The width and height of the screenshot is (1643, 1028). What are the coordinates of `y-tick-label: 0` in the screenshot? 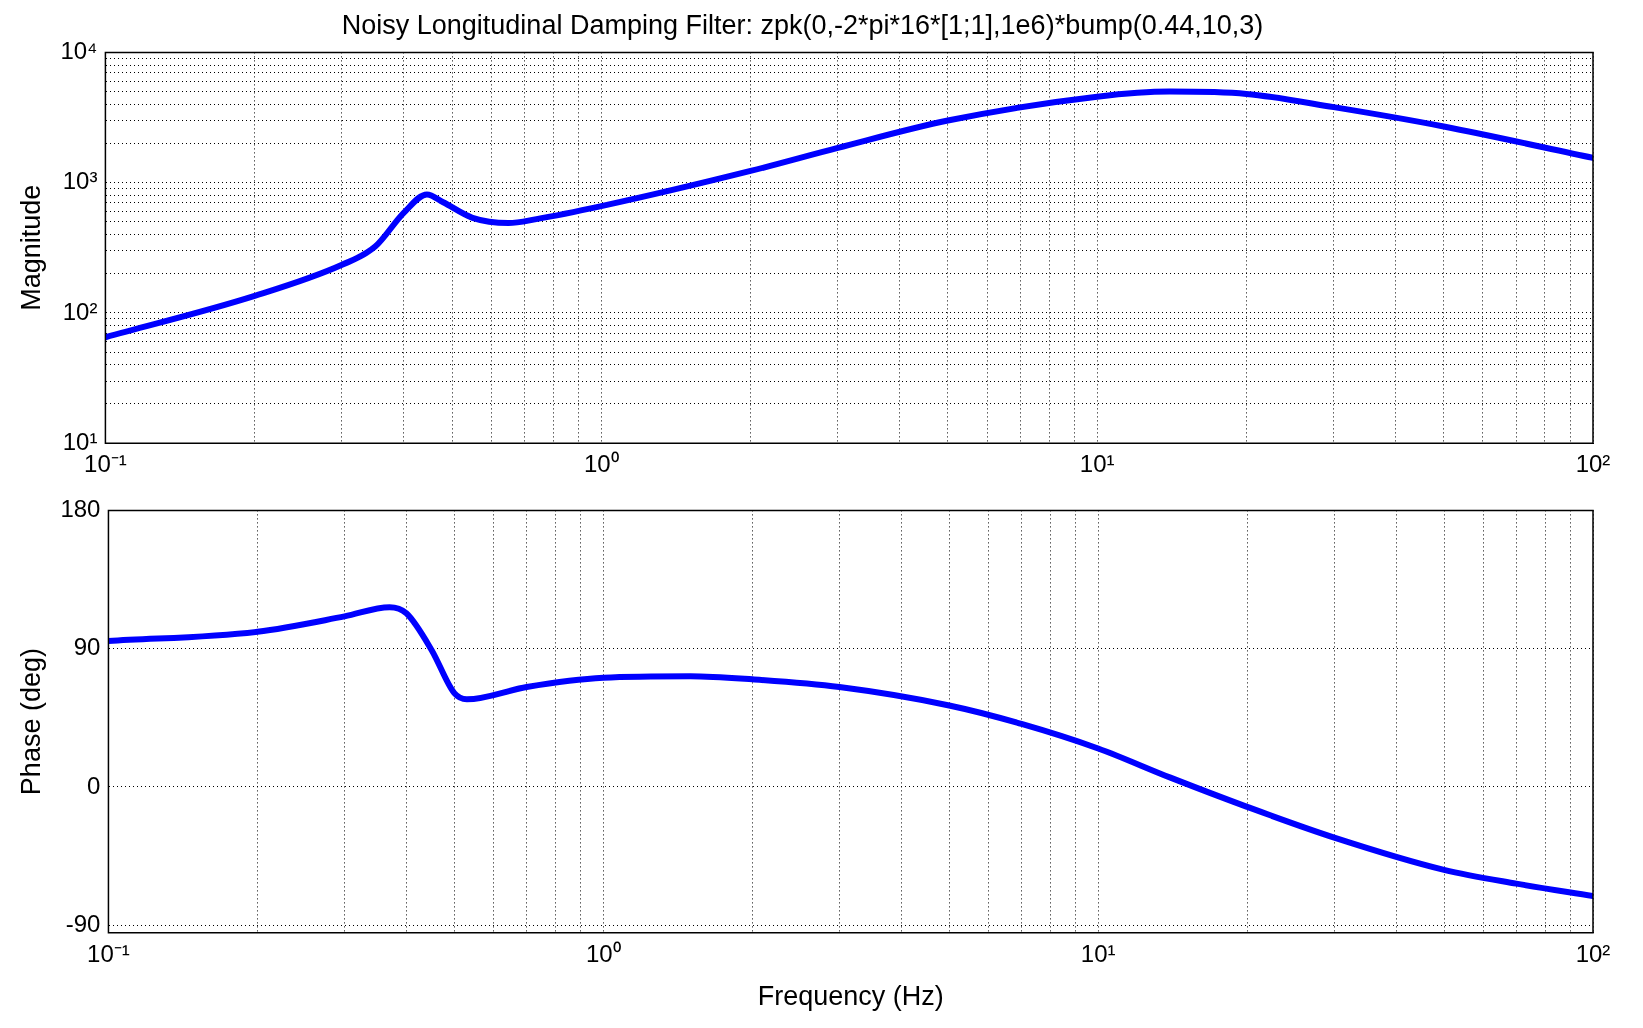 It's located at (94, 785).